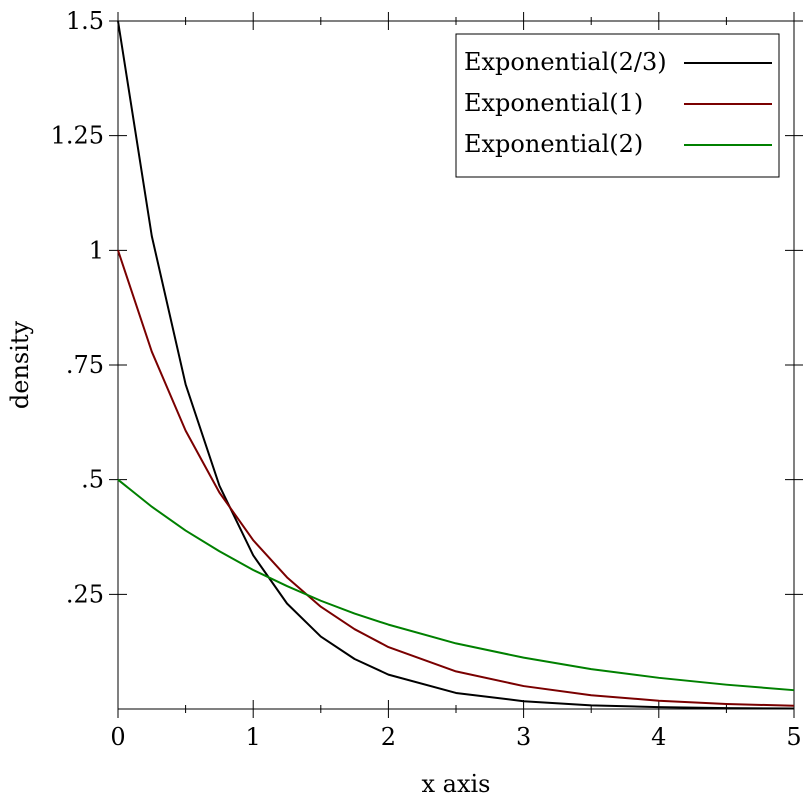 The image size is (812, 812). What do you see at coordinates (85, 594) in the screenshot?
I see `y-tick-label: .25` at bounding box center [85, 594].